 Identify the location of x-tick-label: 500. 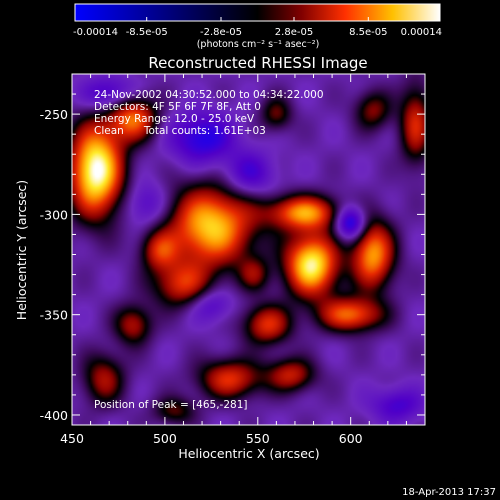
(165, 438).